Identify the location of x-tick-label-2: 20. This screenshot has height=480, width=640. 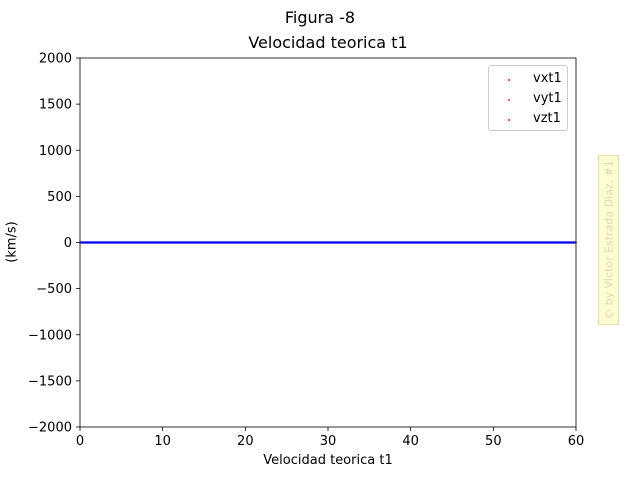
(245, 441).